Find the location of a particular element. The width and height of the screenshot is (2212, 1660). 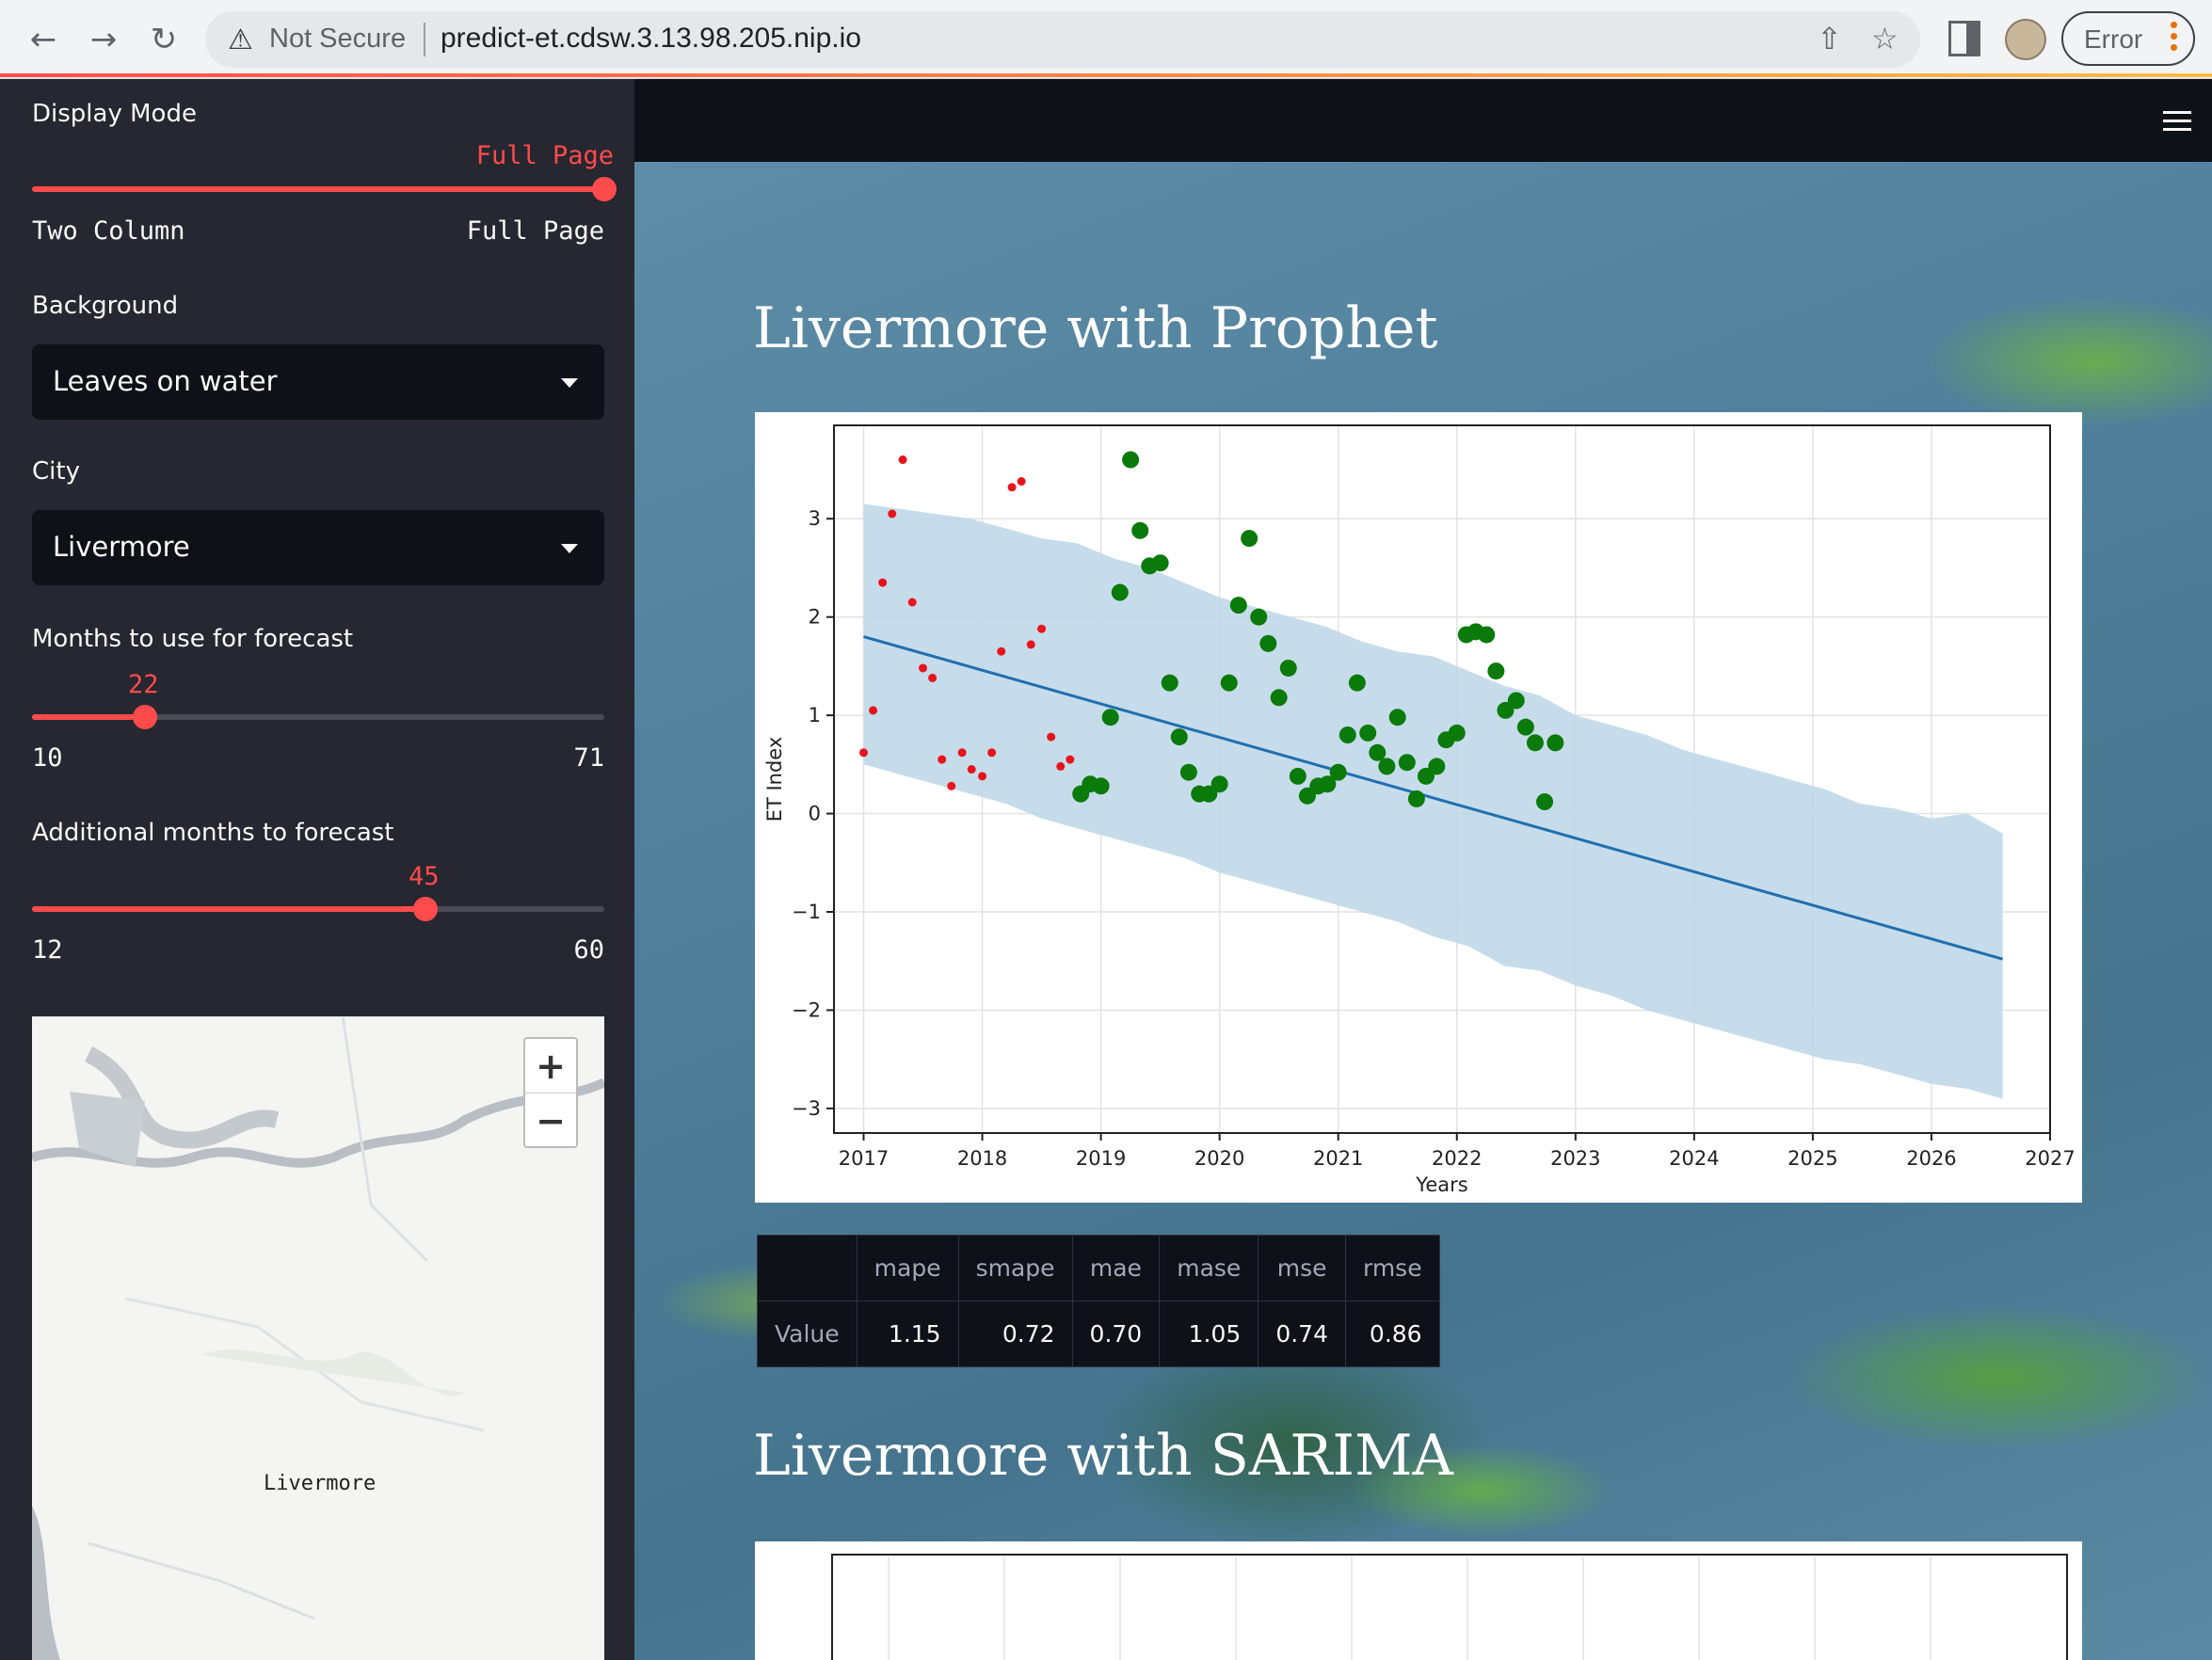

y-tick-label: 1 is located at coordinates (815, 715).